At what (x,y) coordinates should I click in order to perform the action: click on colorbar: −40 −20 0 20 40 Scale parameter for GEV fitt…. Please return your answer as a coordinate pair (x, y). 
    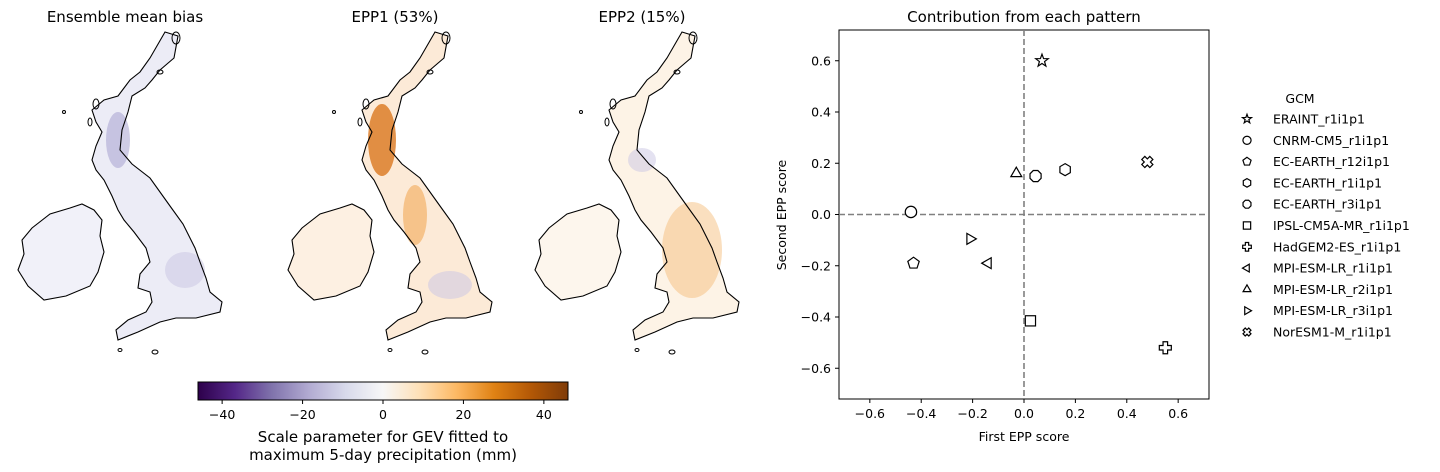
    Looking at the image, I should click on (383, 422).